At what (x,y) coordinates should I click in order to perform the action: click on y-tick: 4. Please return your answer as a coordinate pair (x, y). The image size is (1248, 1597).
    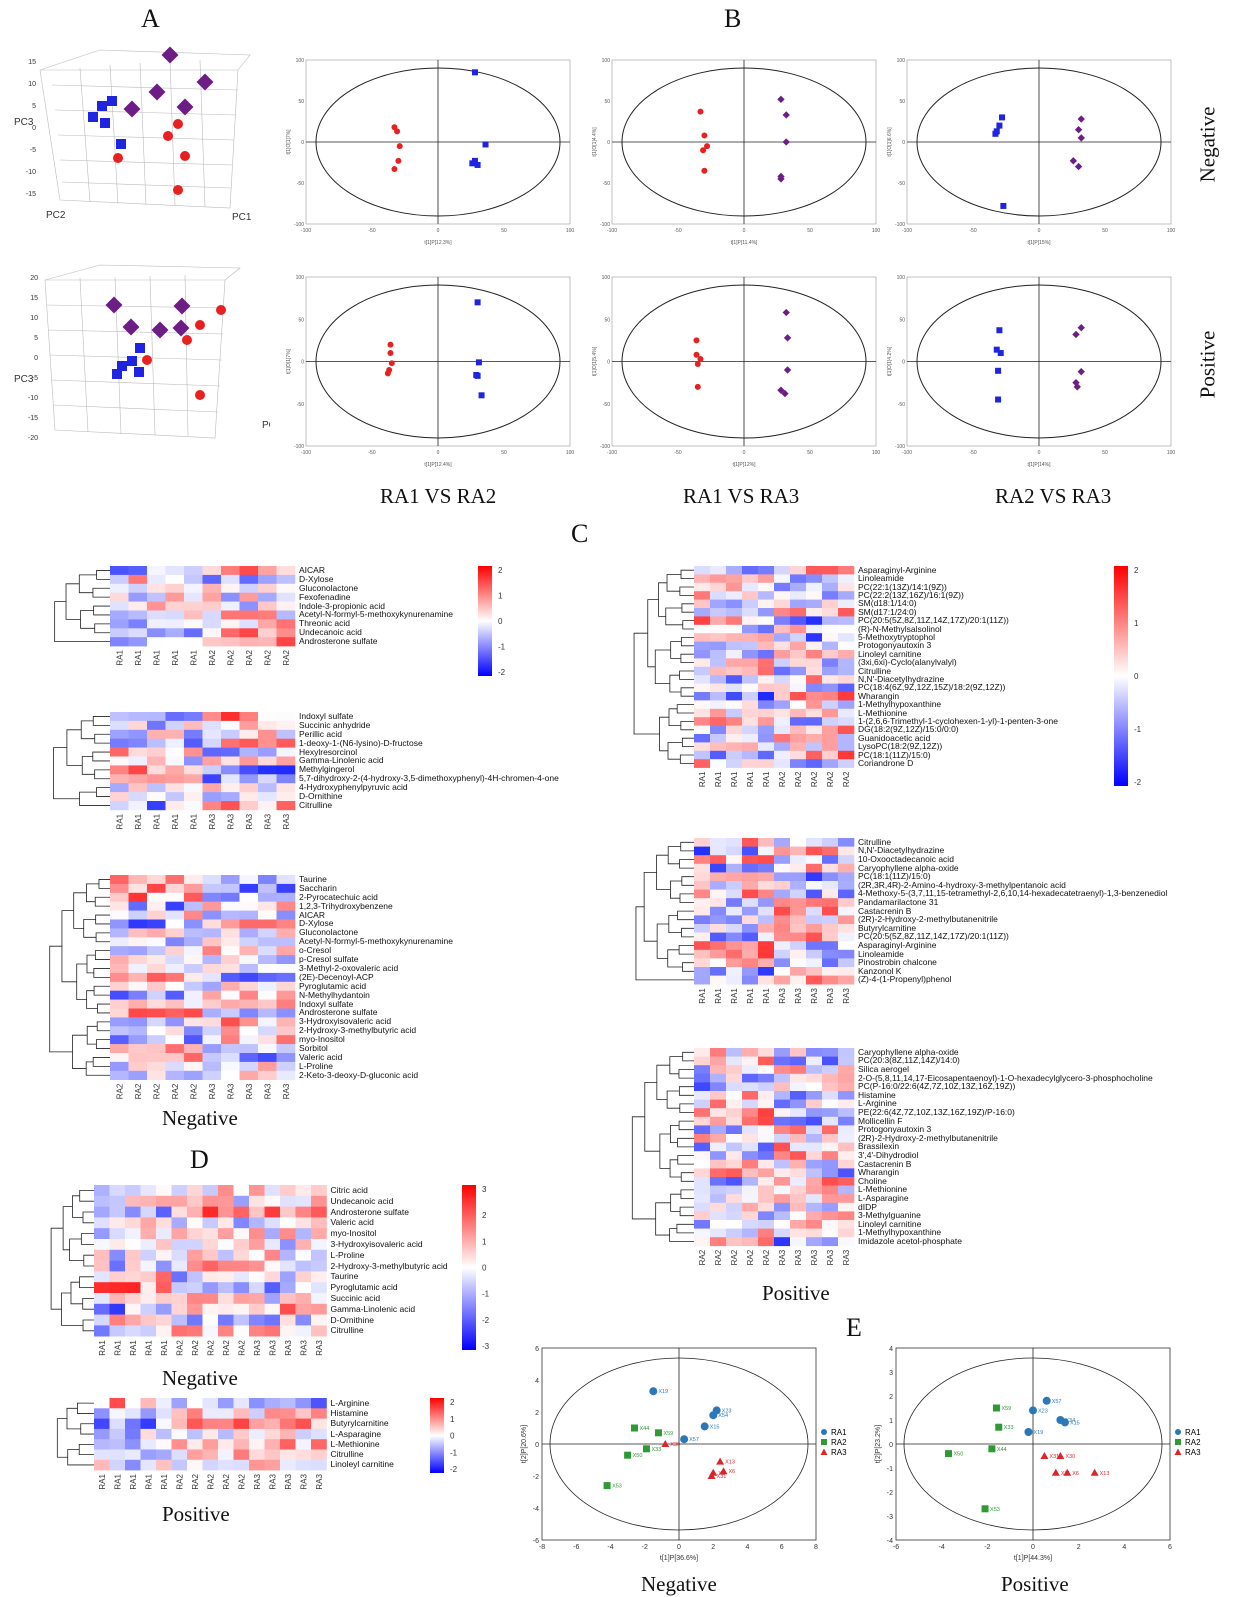
    Looking at the image, I should click on (891, 1349).